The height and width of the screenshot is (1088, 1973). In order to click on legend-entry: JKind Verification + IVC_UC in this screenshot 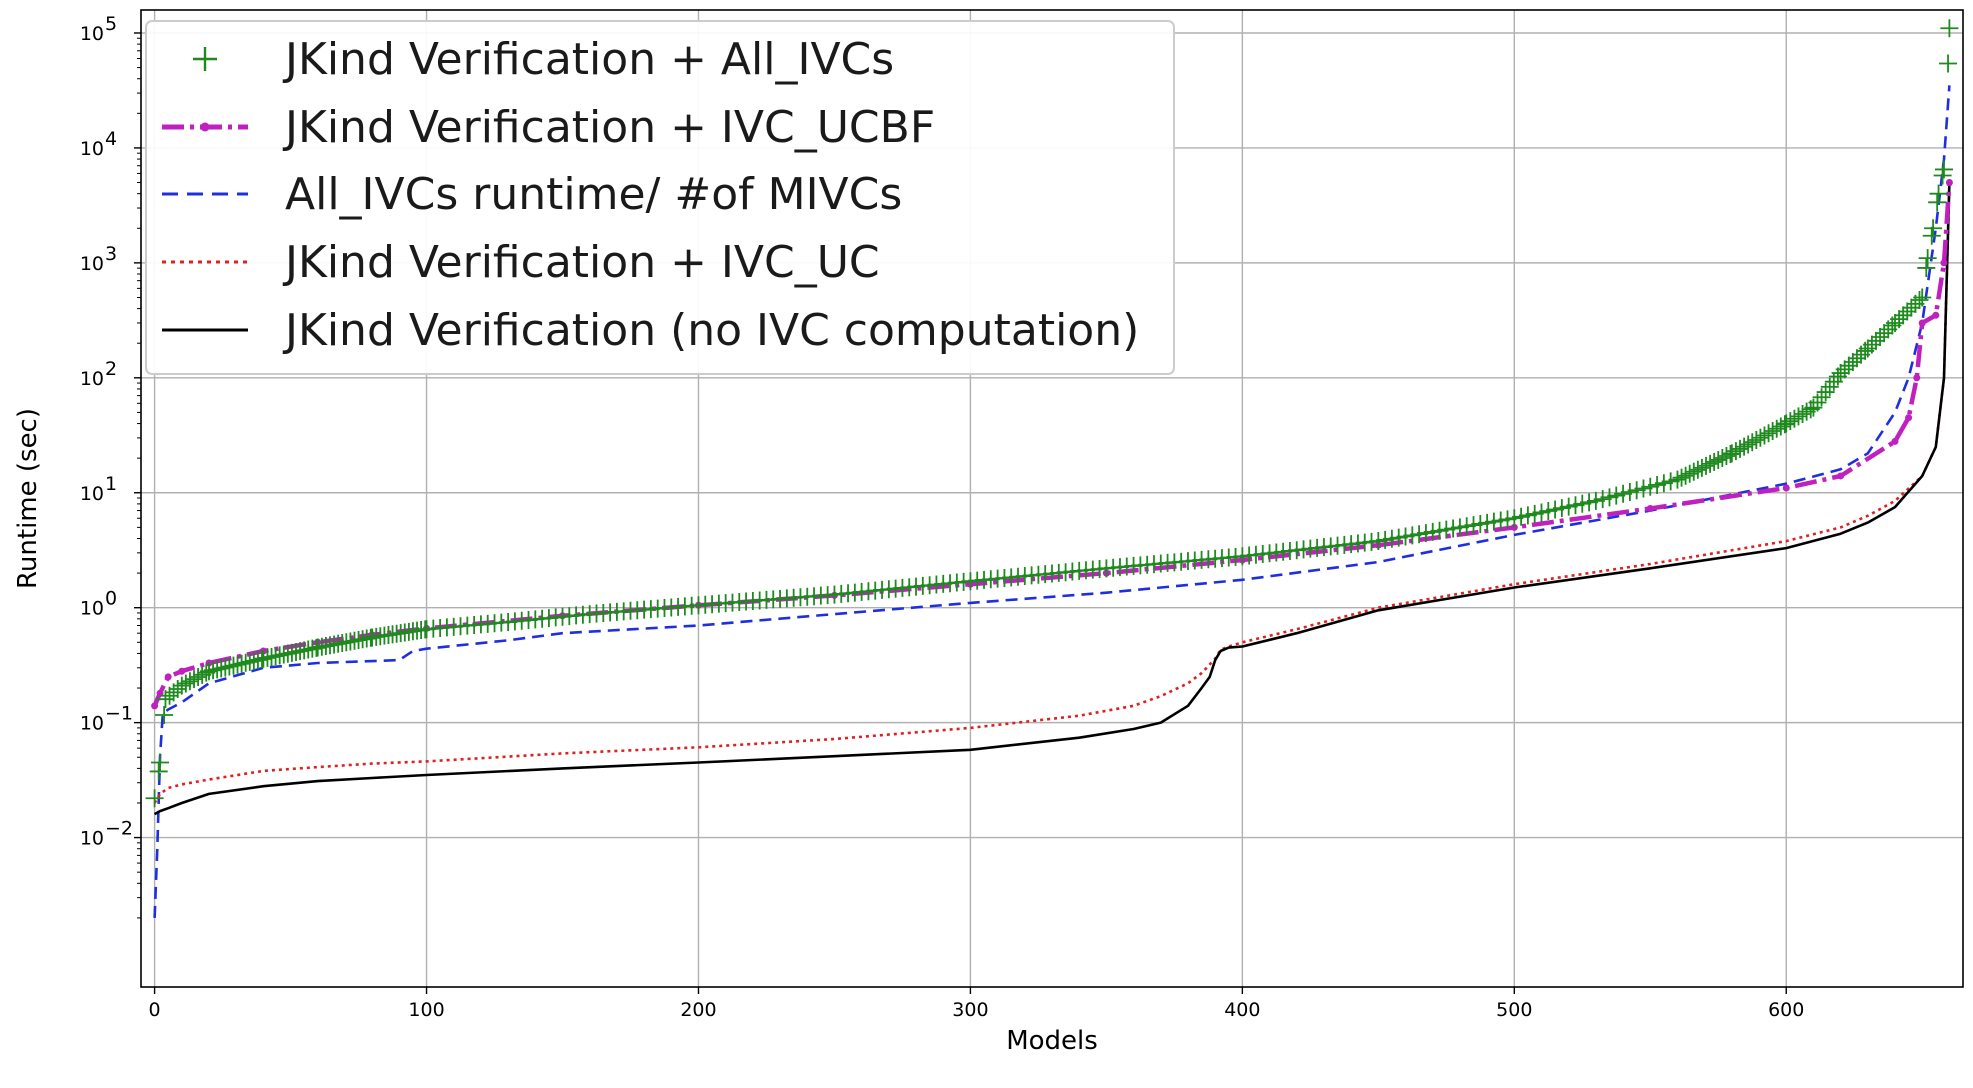, I will do `click(521, 262)`.